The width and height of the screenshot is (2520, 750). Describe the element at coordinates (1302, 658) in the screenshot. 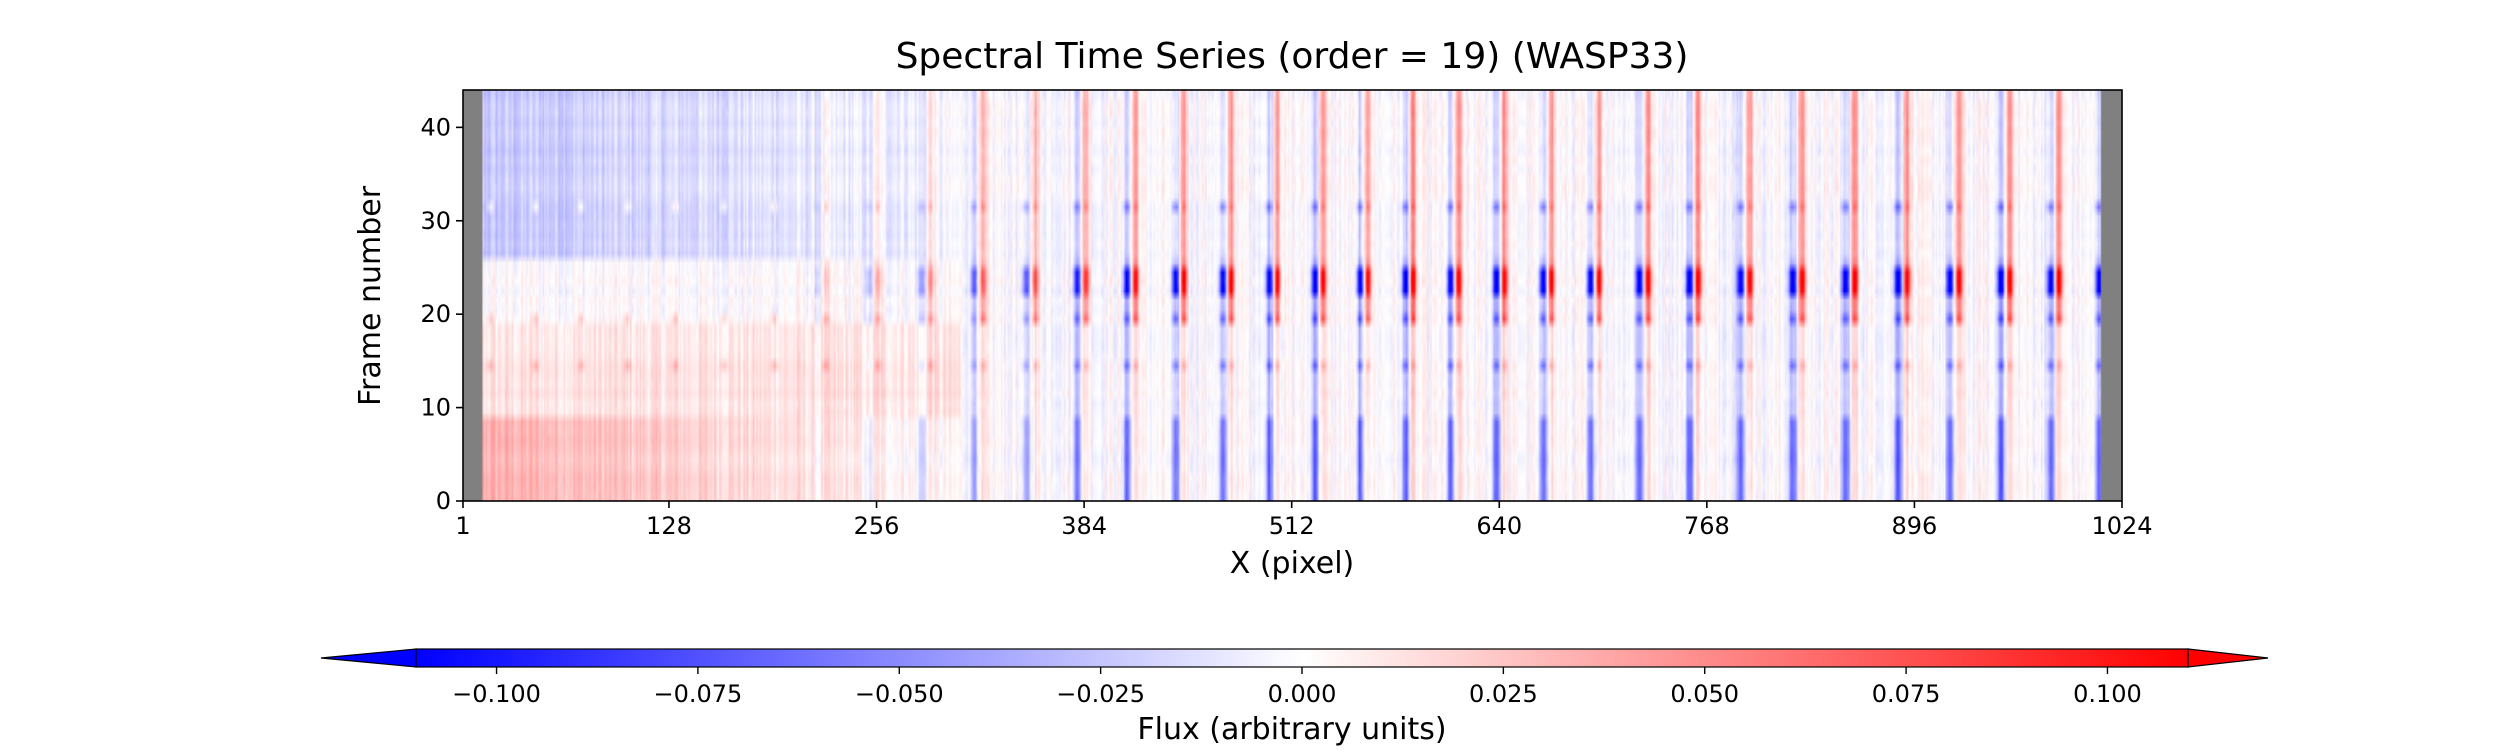

I see `colorbar-body` at that location.